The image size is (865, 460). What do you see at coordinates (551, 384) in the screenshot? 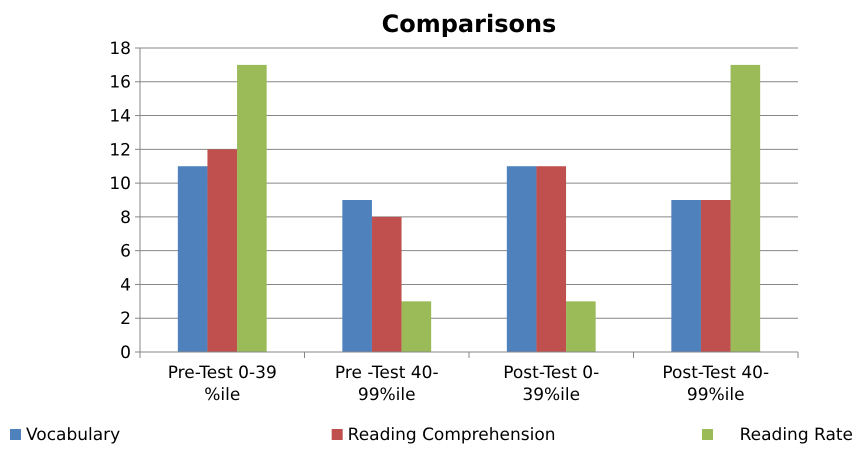
I see `x-tick-label: Post-Test 0-39%ile` at bounding box center [551, 384].